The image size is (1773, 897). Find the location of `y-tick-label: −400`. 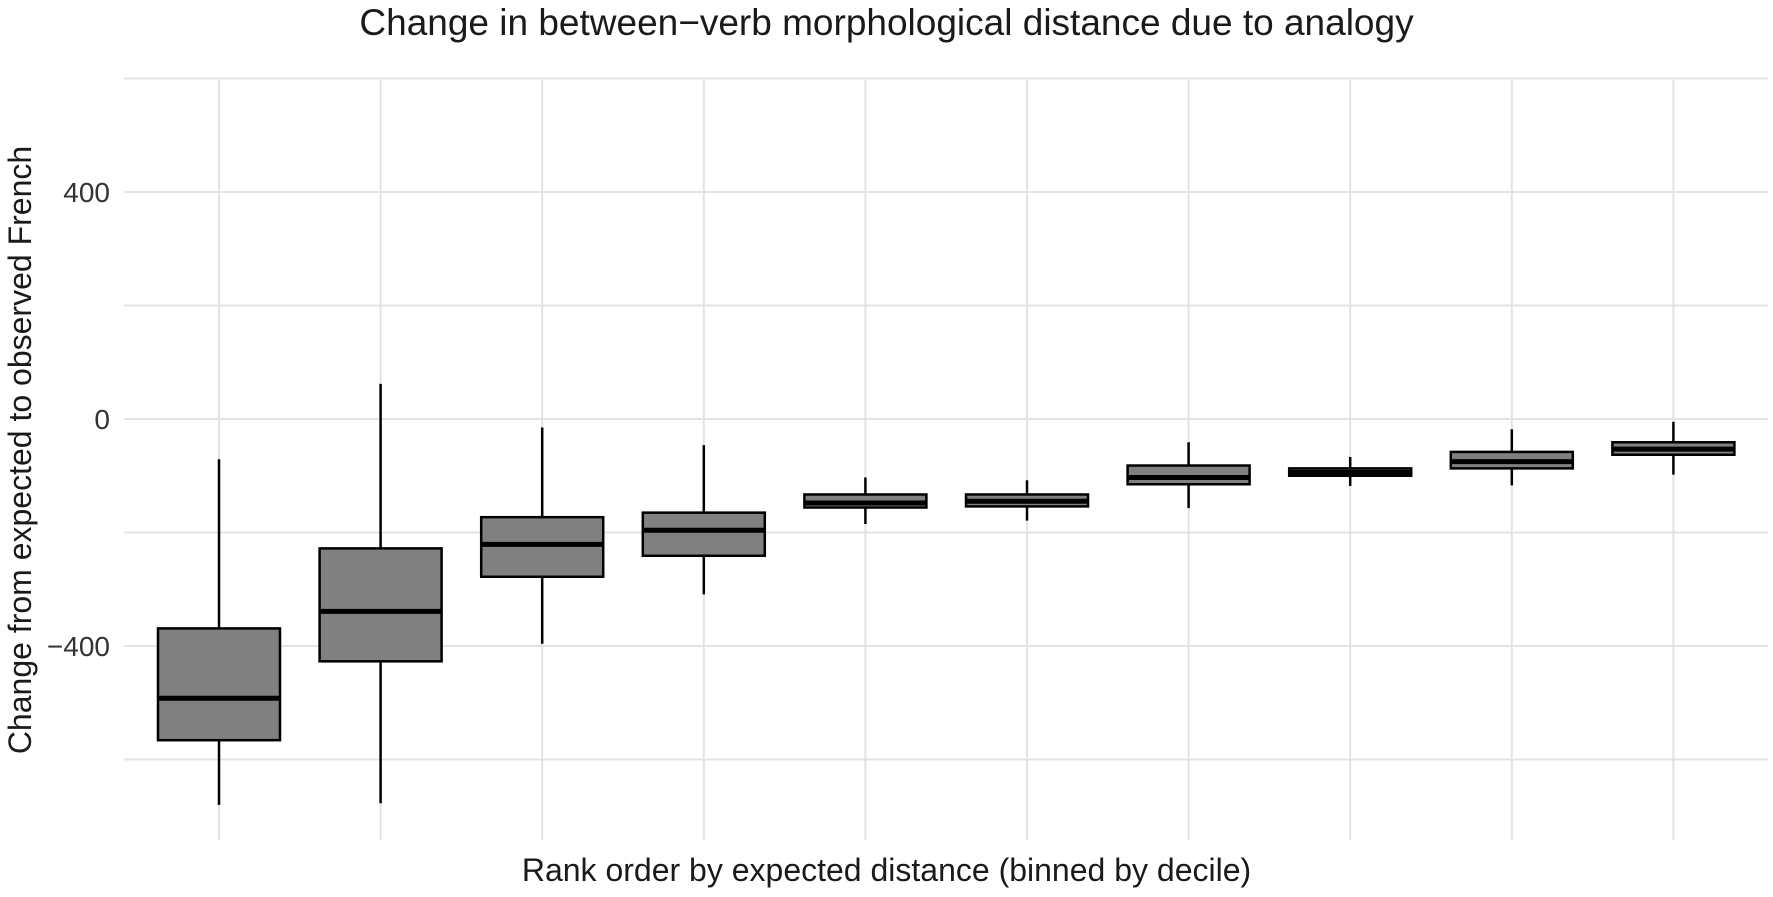

y-tick-label: −400 is located at coordinates (78, 646).